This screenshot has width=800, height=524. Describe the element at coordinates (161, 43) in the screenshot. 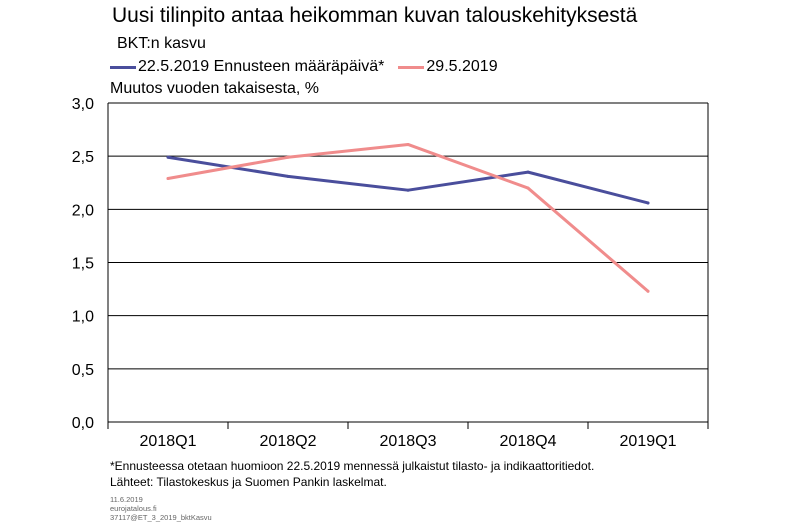

I see `chart-subtitle: BKT:n kasvu` at that location.